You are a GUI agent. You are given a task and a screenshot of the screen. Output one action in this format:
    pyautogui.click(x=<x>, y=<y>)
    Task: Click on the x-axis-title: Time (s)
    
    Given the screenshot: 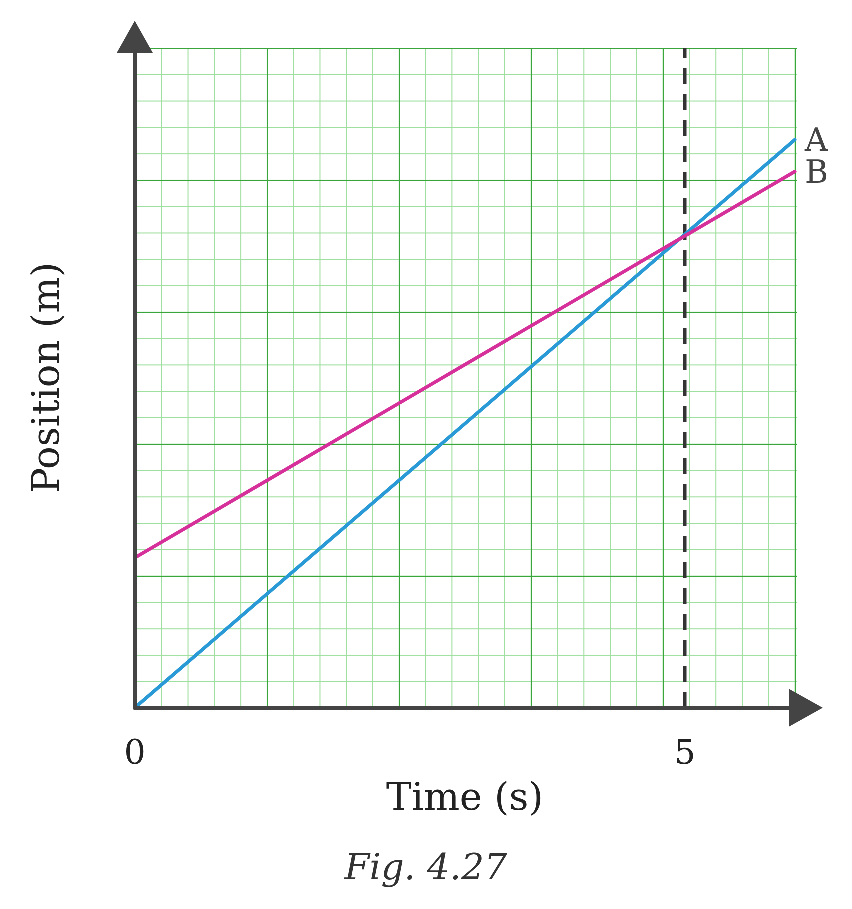 What is the action you would take?
    pyautogui.click(x=465, y=797)
    